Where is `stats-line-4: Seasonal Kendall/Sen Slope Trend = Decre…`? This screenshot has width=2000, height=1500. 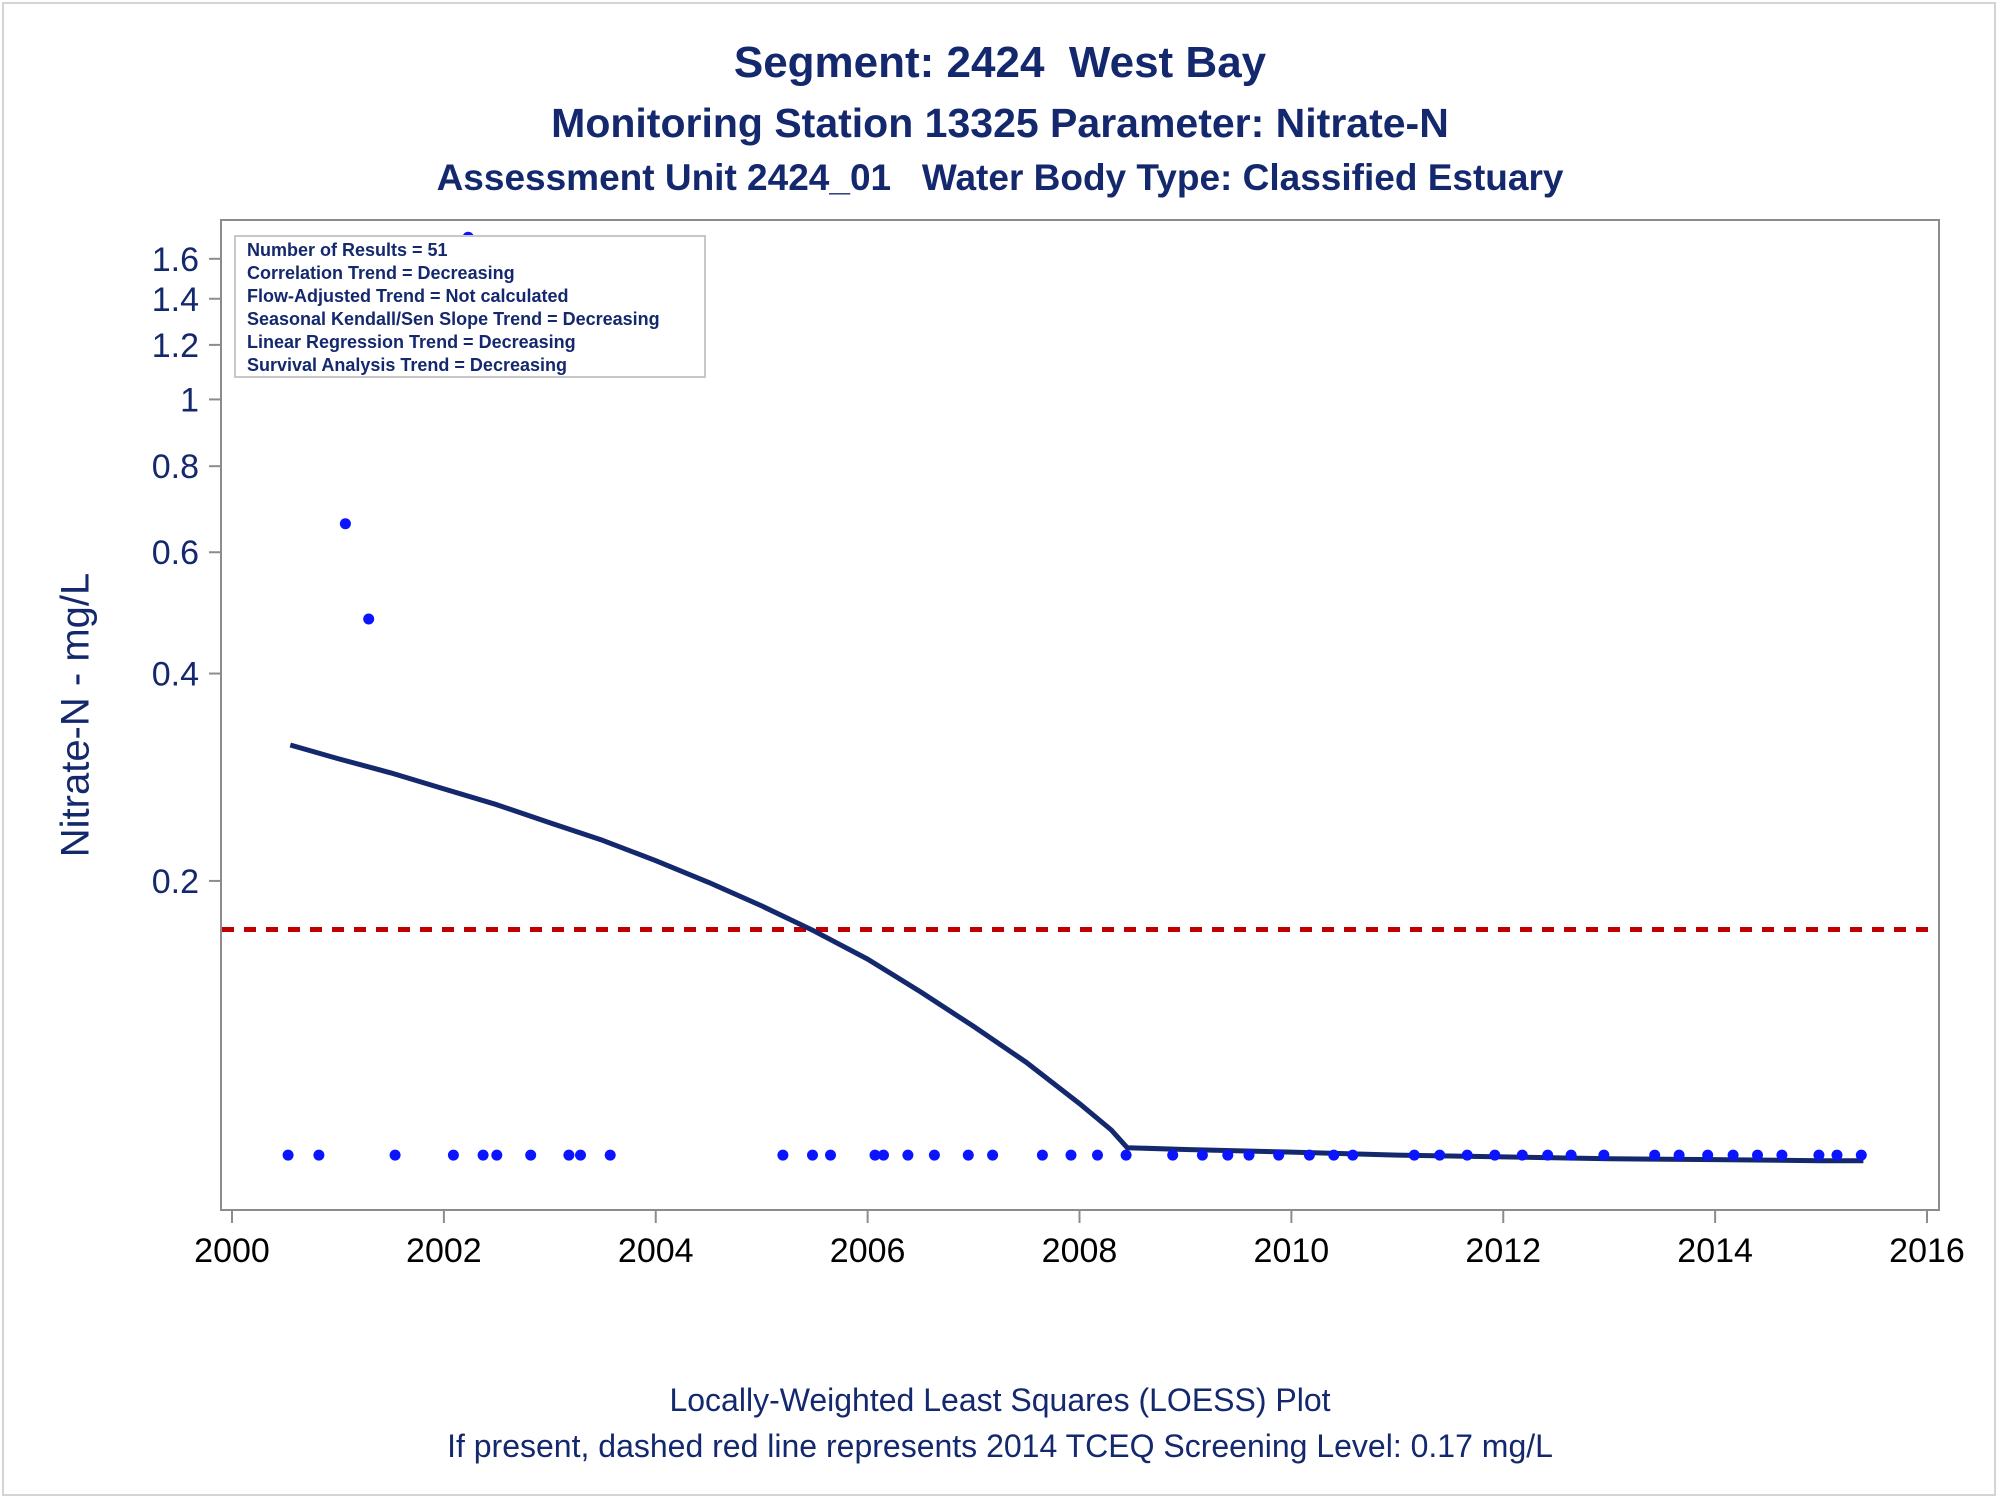 stats-line-4: Seasonal Kendall/Sen Slope Trend = Decre… is located at coordinates (453, 319).